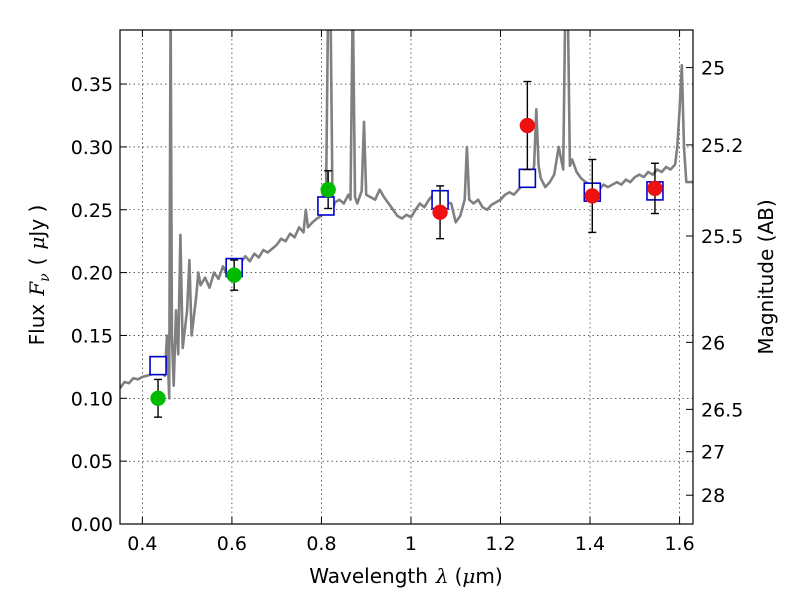  What do you see at coordinates (713, 453) in the screenshot?
I see `y2-tick-label: 27` at bounding box center [713, 453].